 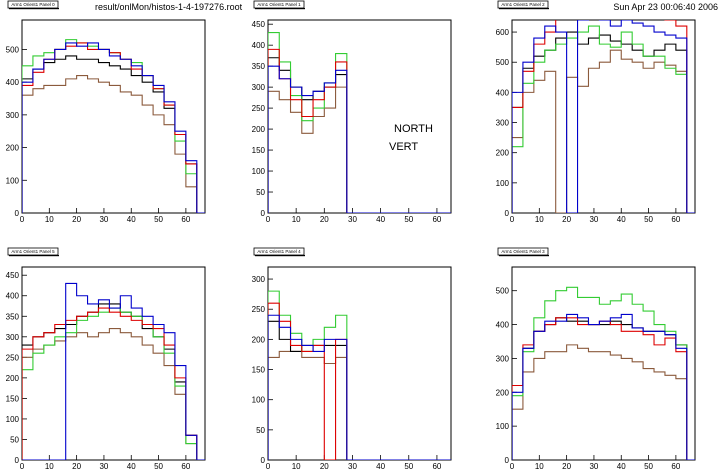 I want to click on panel-title: Arm1 Orient1 Panel 1, so click(x=279, y=4).